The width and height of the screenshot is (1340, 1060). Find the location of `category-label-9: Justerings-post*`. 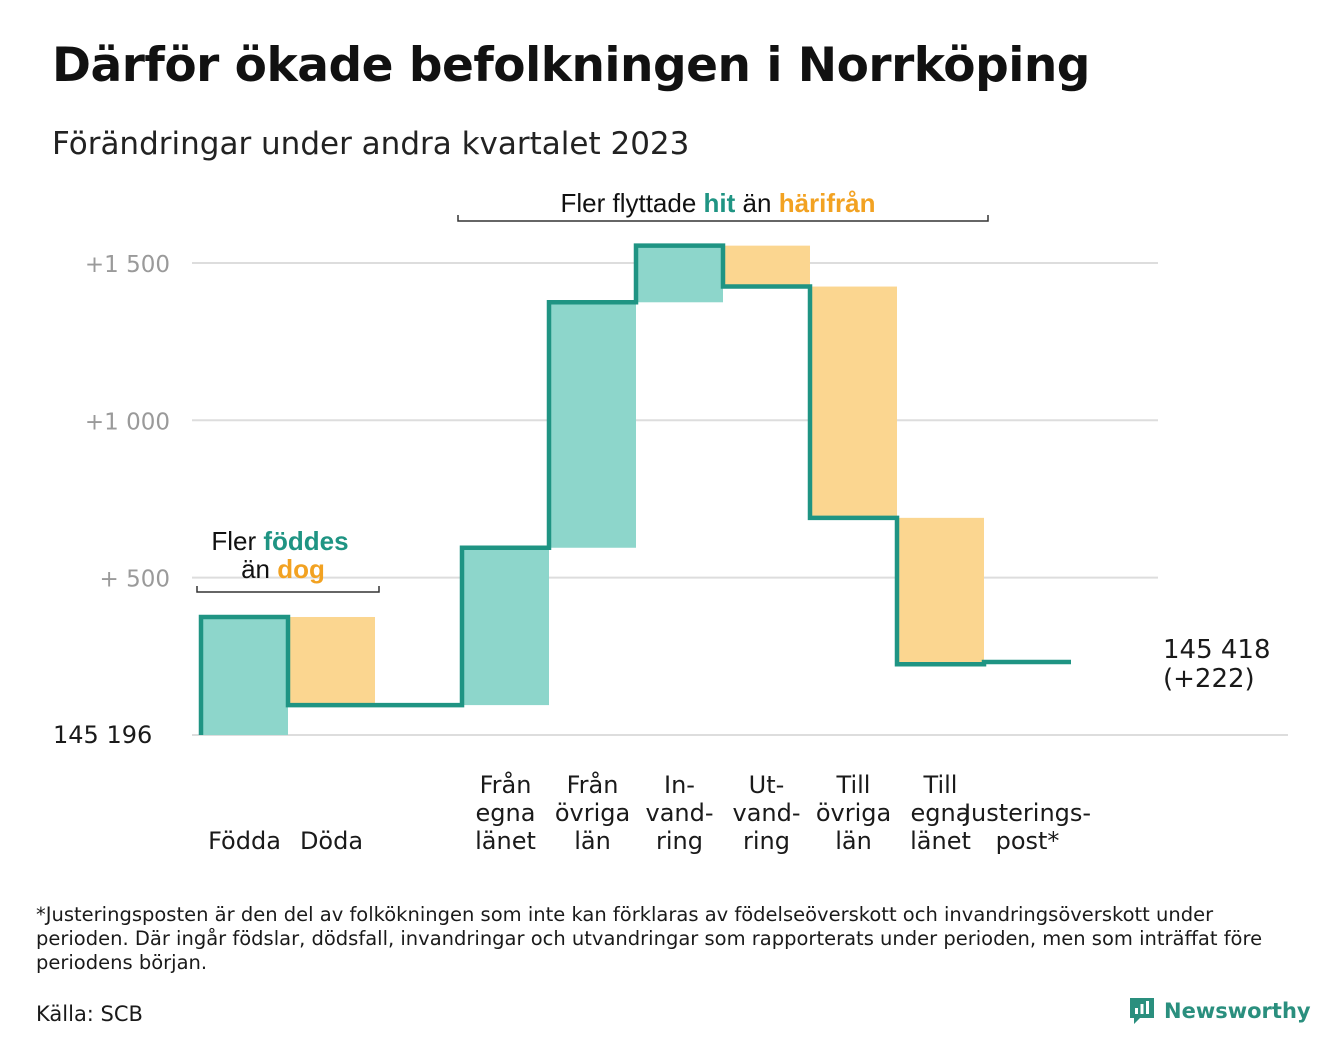

category-label-9: Justerings-post* is located at coordinates (1026, 827).